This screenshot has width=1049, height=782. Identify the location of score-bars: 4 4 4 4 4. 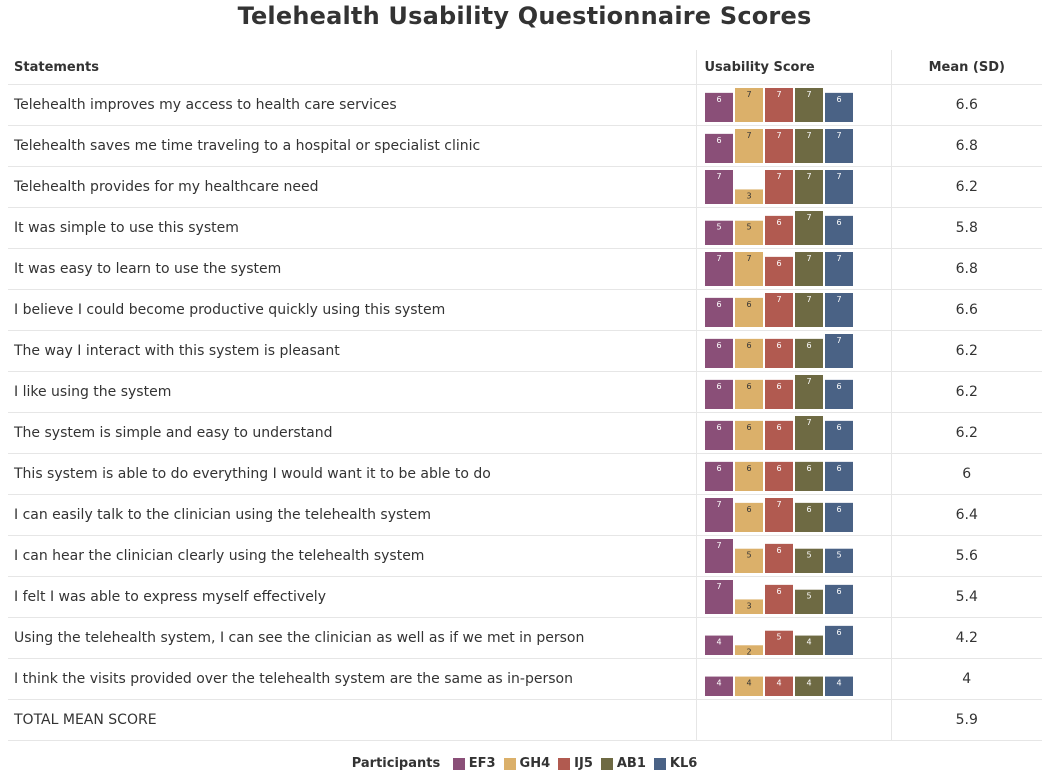
(778, 686).